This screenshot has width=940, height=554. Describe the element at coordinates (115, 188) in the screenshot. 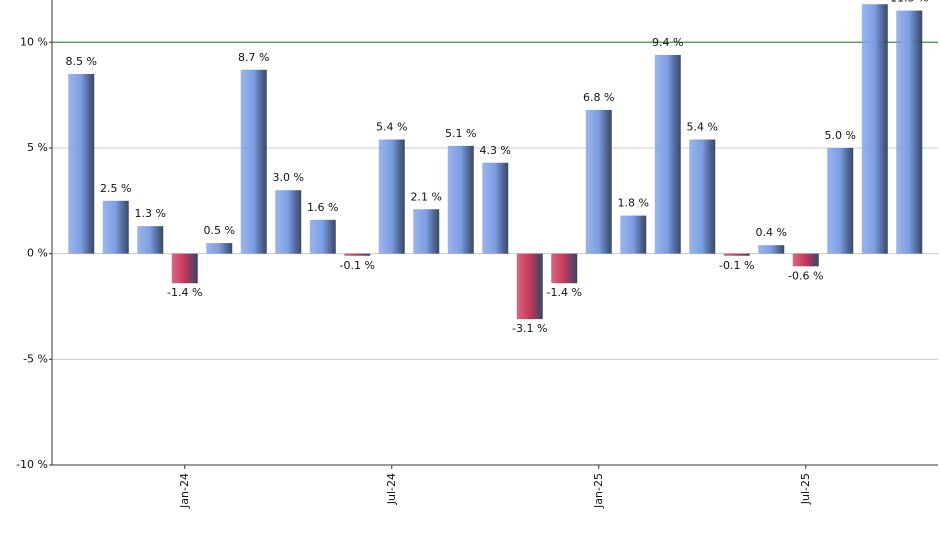

I see `value-label: 2.5 %` at that location.